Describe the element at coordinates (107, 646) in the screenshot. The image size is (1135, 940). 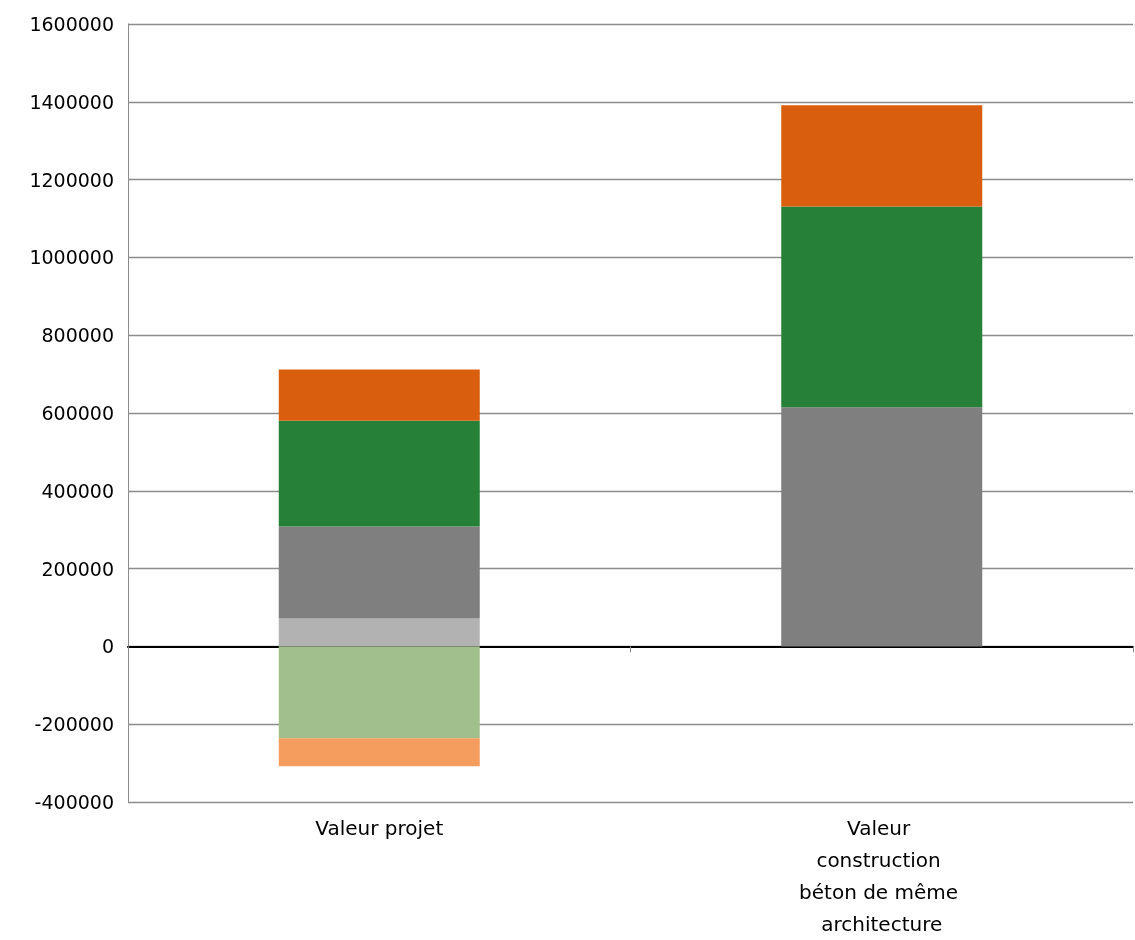
I see `y-tick-label: 0` at that location.